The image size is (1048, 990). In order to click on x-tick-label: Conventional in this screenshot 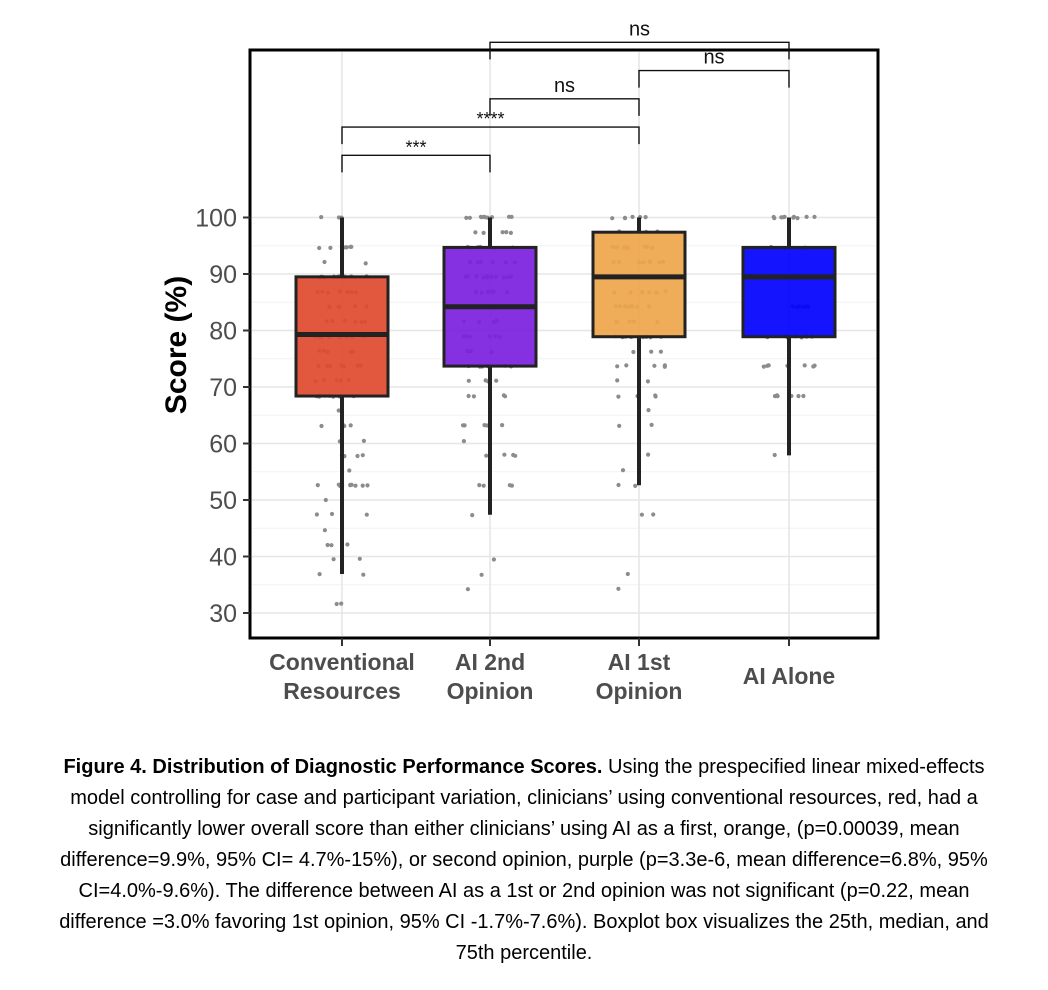, I will do `click(342, 662)`.